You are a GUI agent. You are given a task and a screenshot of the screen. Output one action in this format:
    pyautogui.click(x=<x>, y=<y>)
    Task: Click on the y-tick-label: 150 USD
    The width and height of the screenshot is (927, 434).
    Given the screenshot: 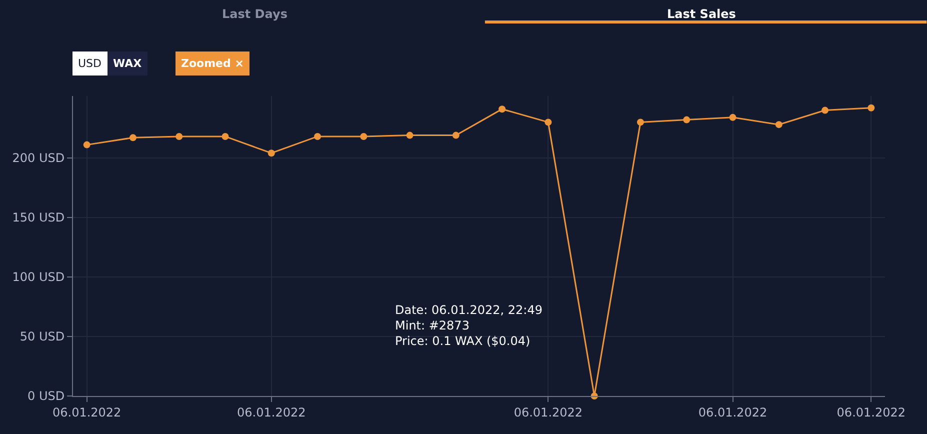 What is the action you would take?
    pyautogui.click(x=38, y=217)
    